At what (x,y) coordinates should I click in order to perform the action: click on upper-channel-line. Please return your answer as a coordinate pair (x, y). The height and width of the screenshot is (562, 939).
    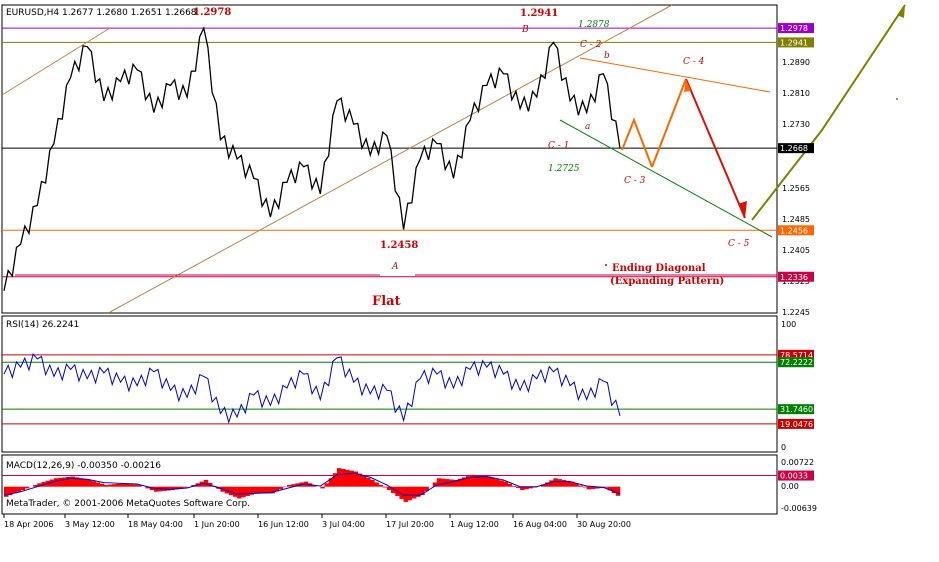
    Looking at the image, I should click on (56, 61).